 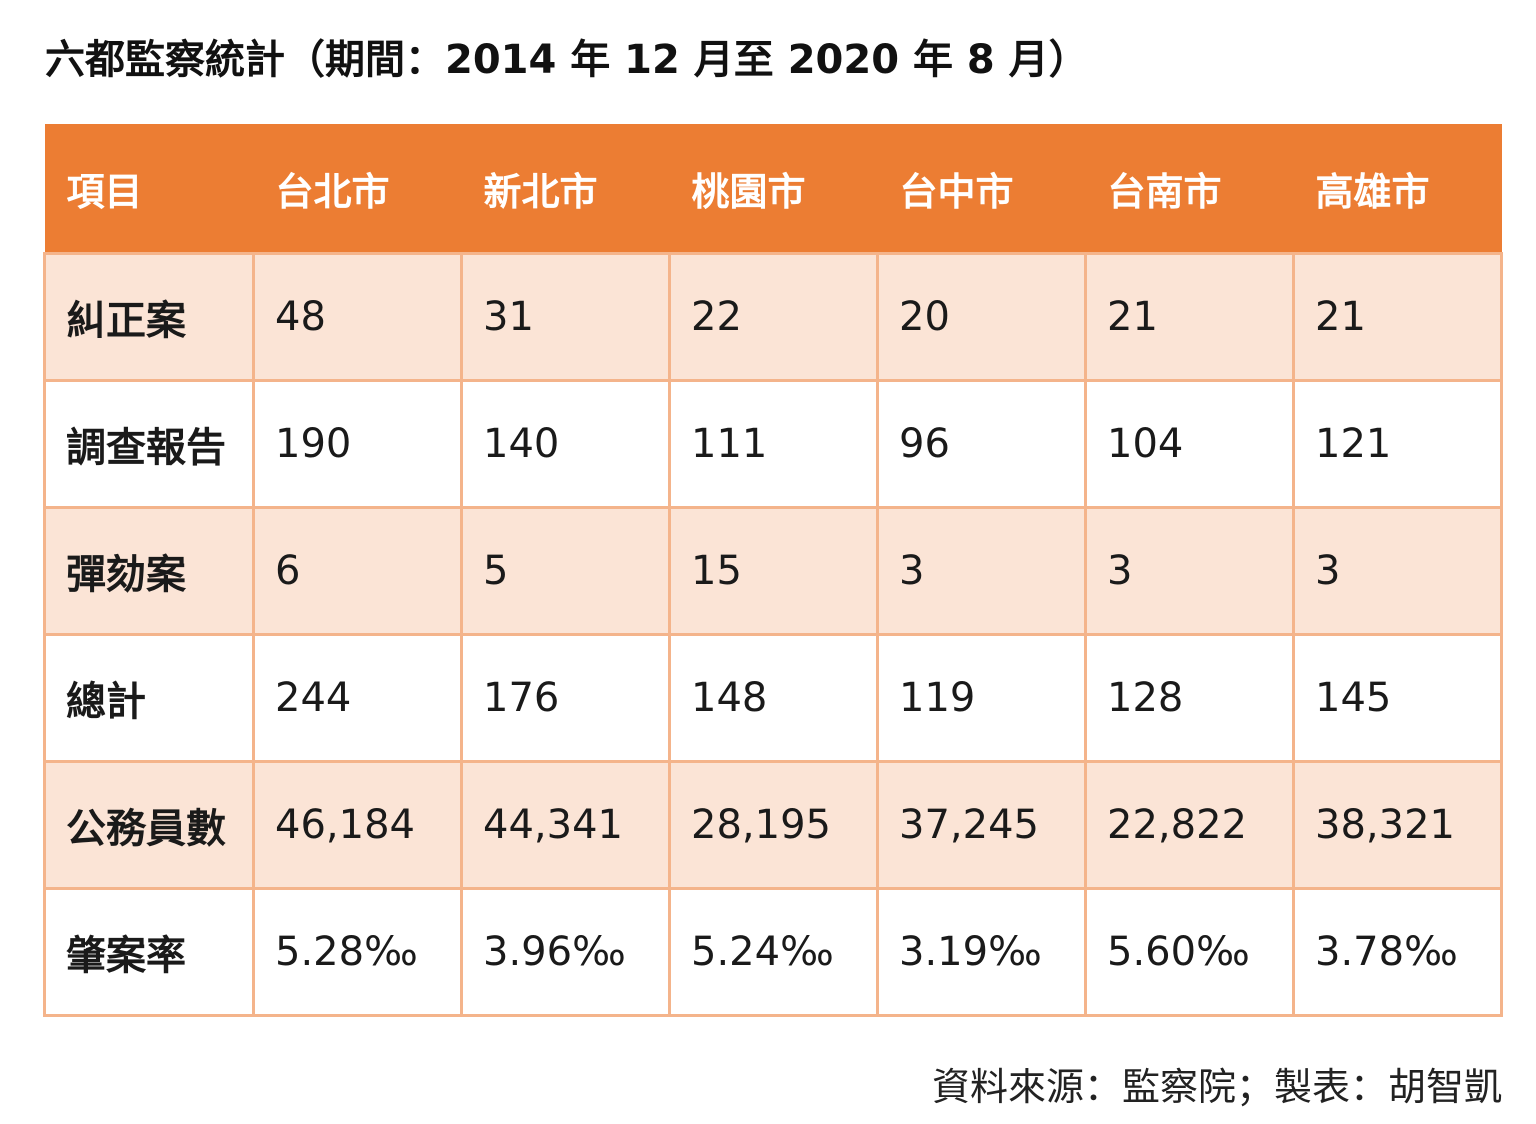 I want to click on table-cell: 3.96‰, so click(x=565, y=952).